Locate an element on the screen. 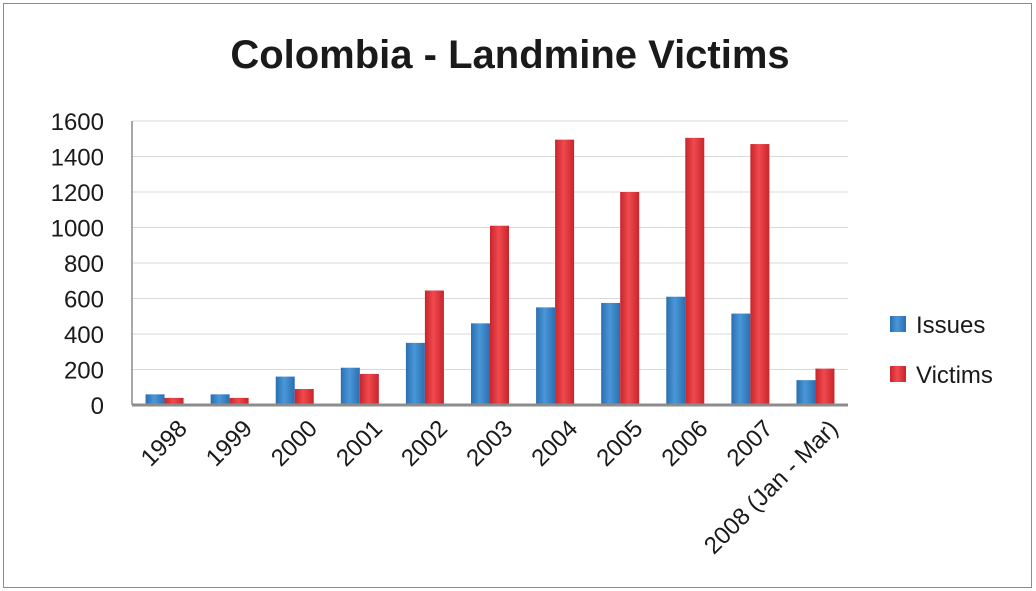 Image resolution: width=1036 pixels, height=591 pixels. bar-issues-2005 is located at coordinates (611, 353).